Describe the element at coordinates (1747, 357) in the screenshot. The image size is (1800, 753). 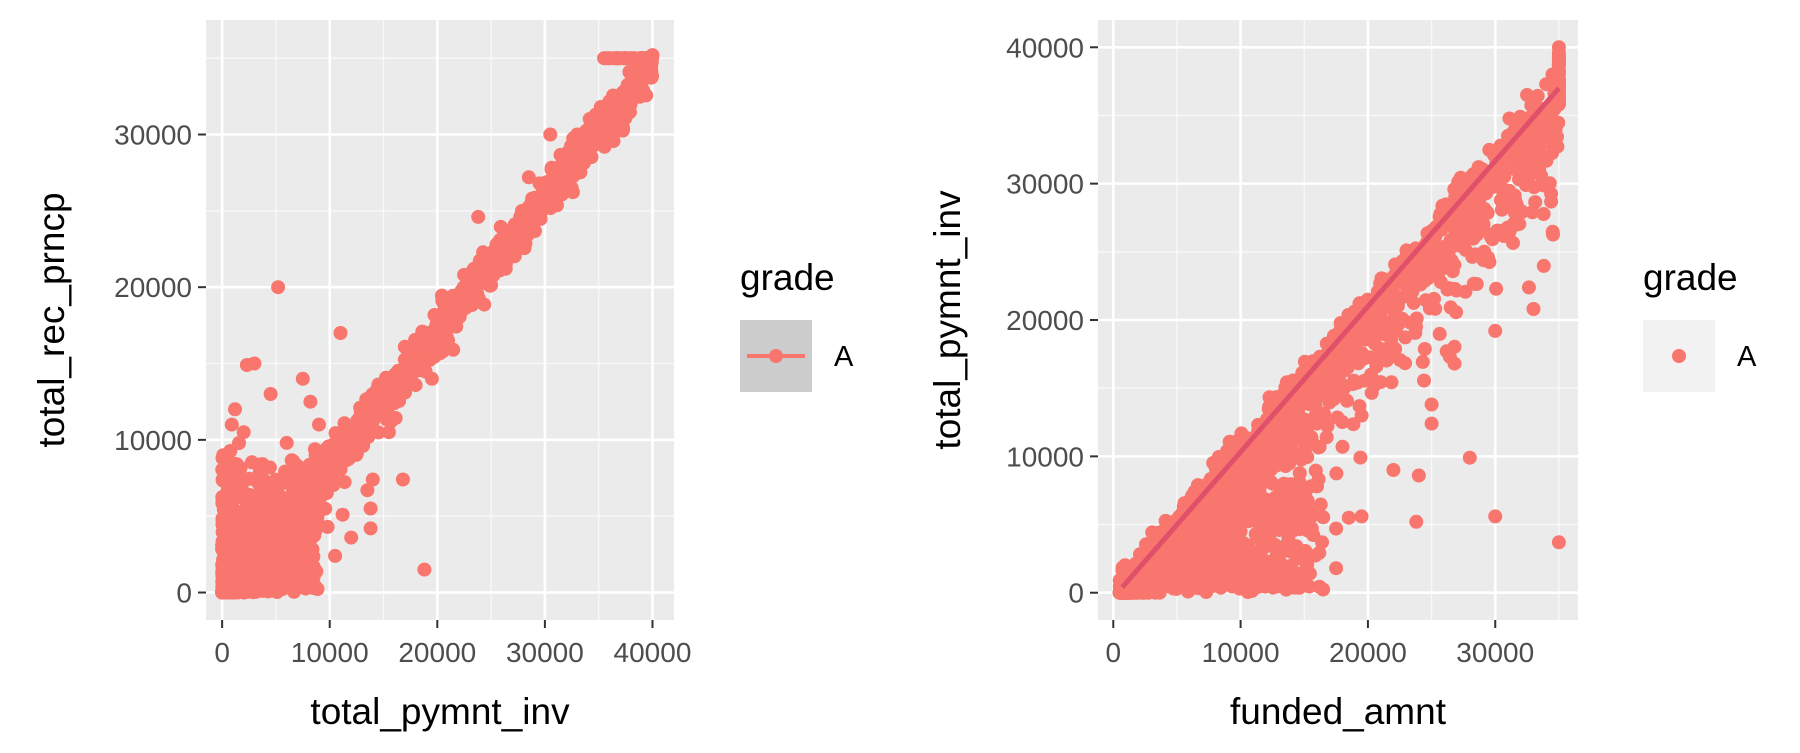
I see `right-legend-label: A` at that location.